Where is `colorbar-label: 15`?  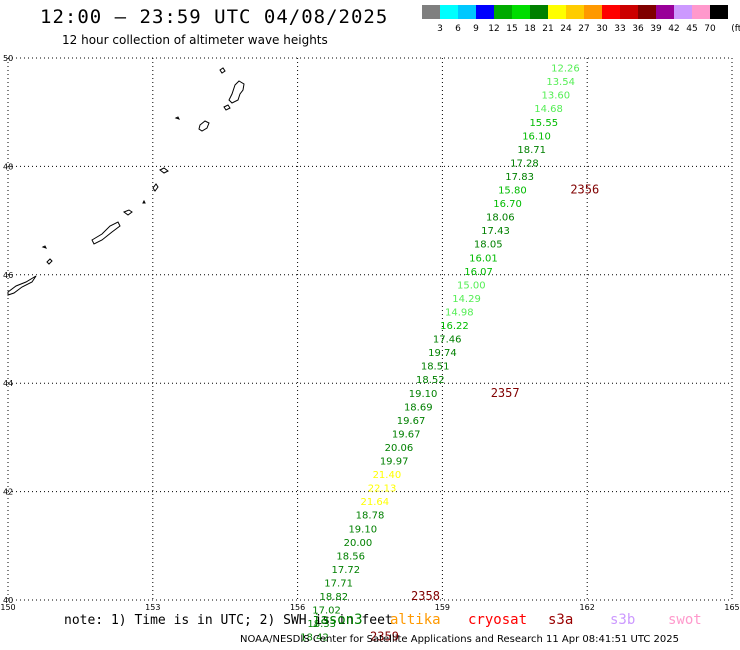
colorbar-label: 15 is located at coordinates (511, 29).